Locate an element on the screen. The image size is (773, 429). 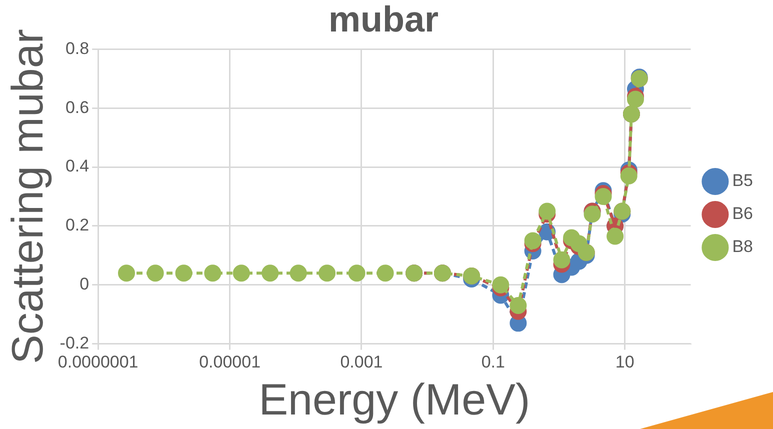
chart-title: mubar is located at coordinates (383, 20).